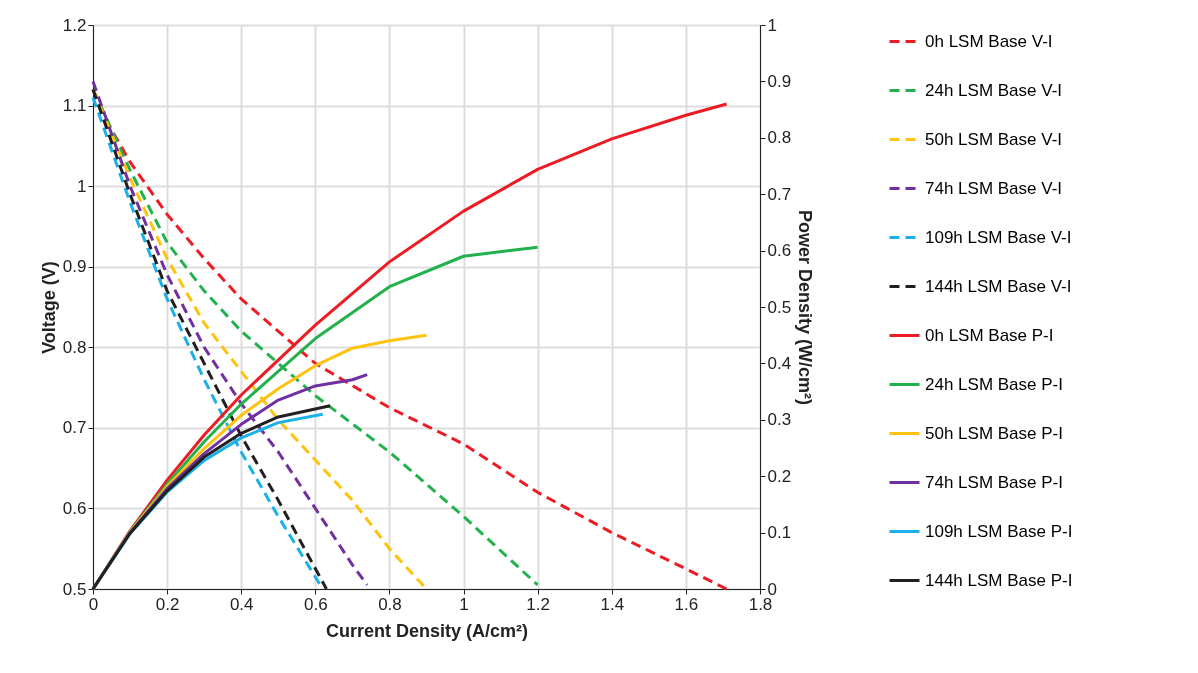  I want to click on y-axis-title: Voltage (V), so click(48, 307).